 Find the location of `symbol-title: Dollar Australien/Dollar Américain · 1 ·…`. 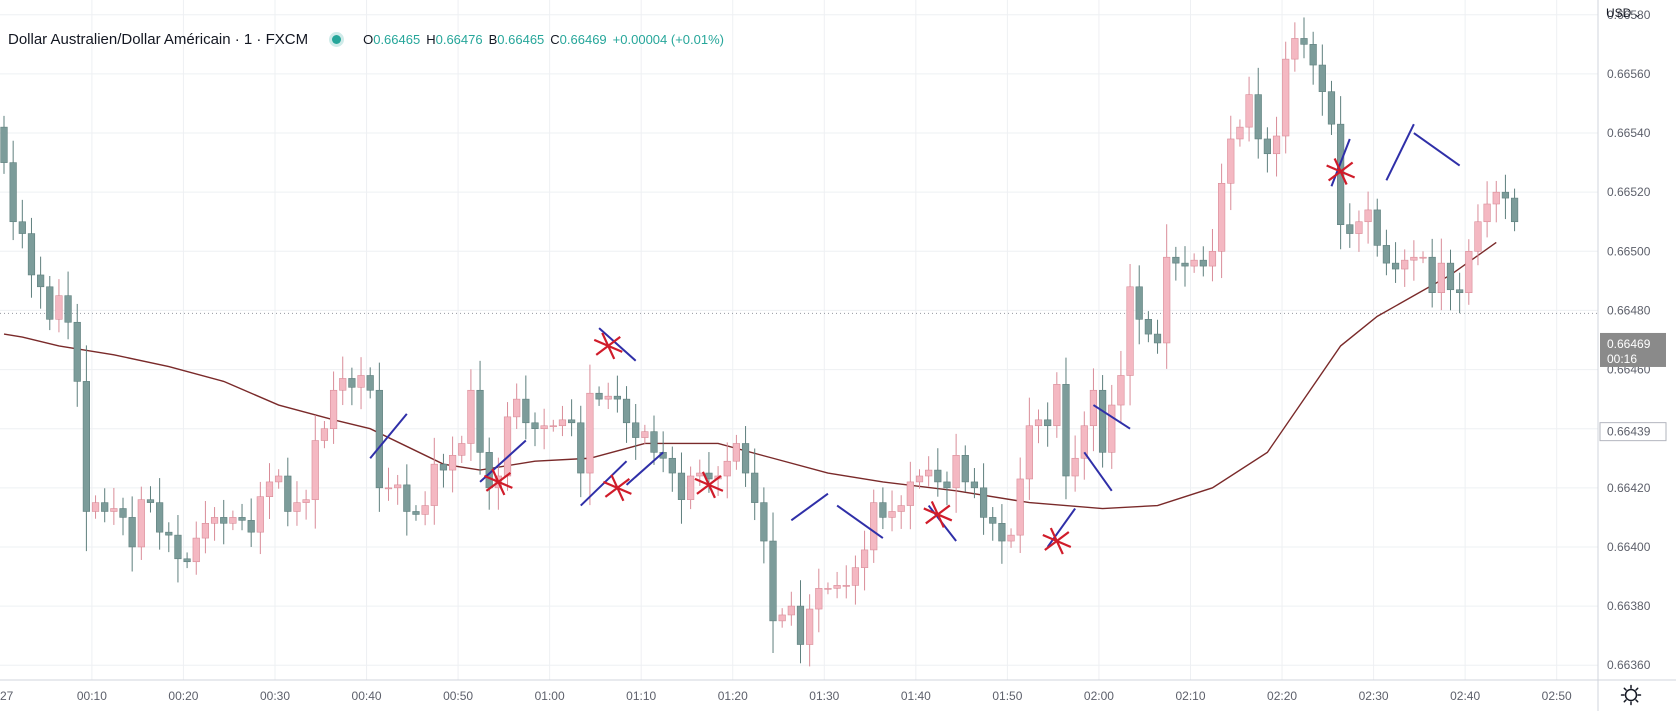

symbol-title: Dollar Australien/Dollar Américain · 1 ·… is located at coordinates (158, 39).